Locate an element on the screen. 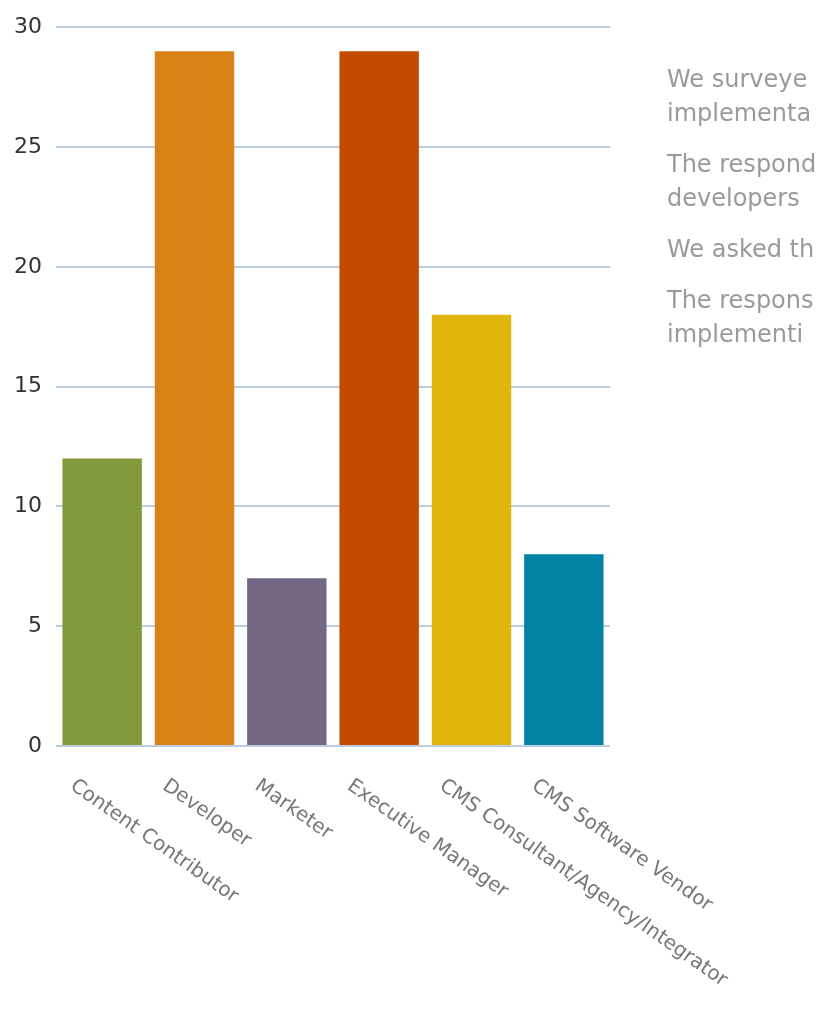 The height and width of the screenshot is (1036, 831). y-tick-label: 5 is located at coordinates (34, 624).